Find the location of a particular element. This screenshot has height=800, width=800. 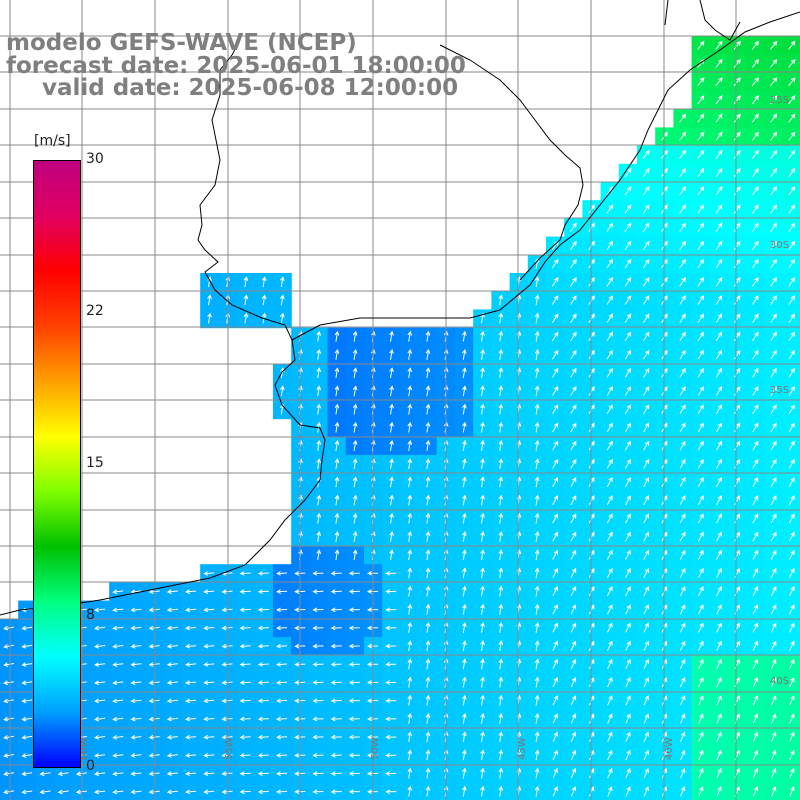

latitude-labels: 25S 30S 35S 40S is located at coordinates (779, 391).